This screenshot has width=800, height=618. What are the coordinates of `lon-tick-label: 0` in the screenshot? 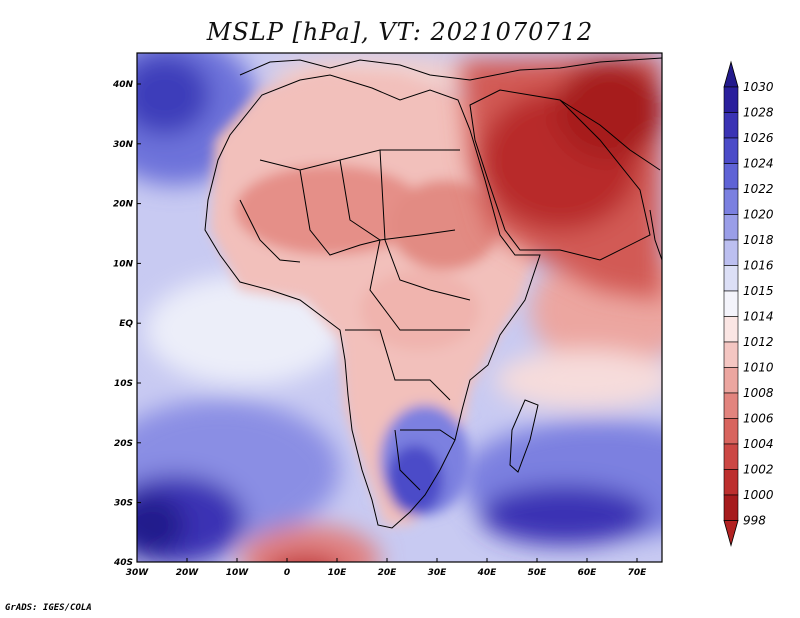 It's located at (287, 573).